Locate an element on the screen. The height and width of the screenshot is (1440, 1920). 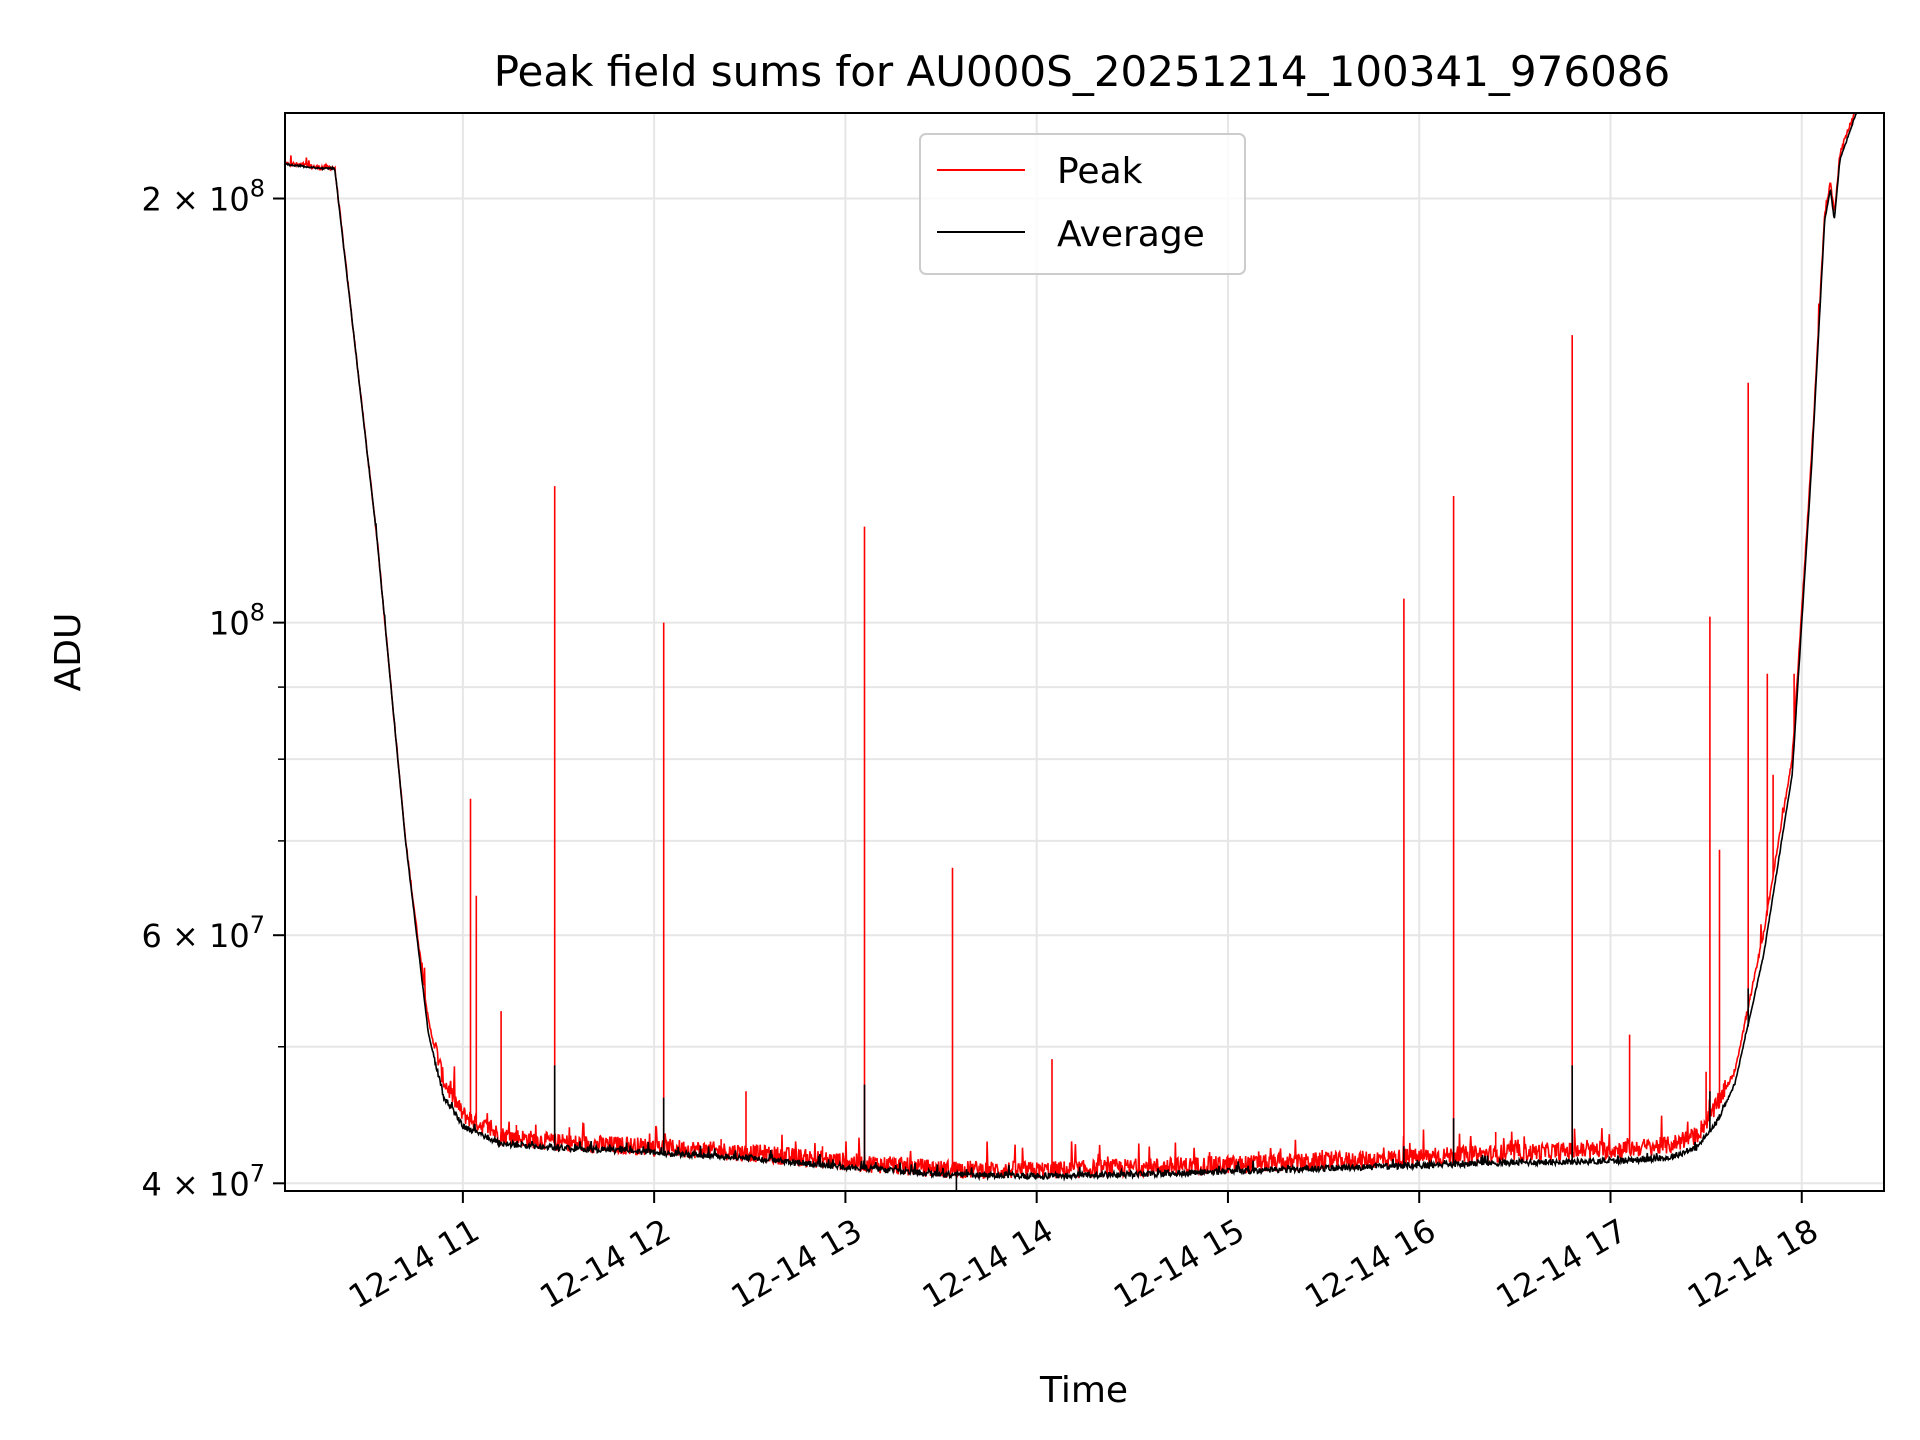
legend-label-average: Average is located at coordinates (1131, 234).